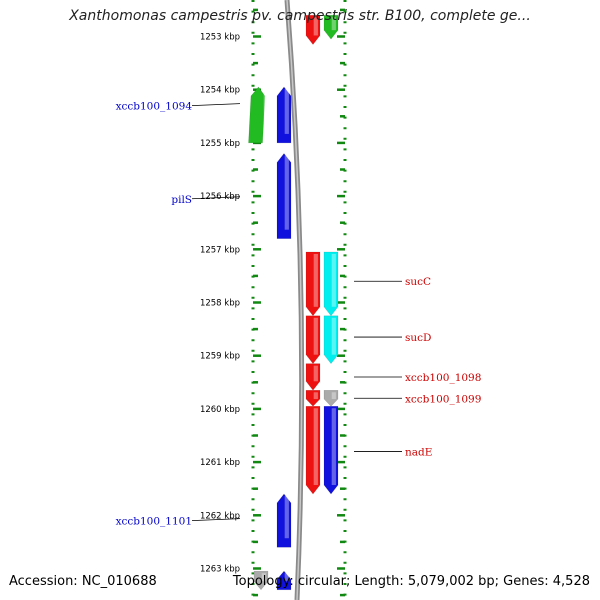 This screenshot has height=600, width=600. I want to click on gene-label-sucD: sucD, so click(418, 338).